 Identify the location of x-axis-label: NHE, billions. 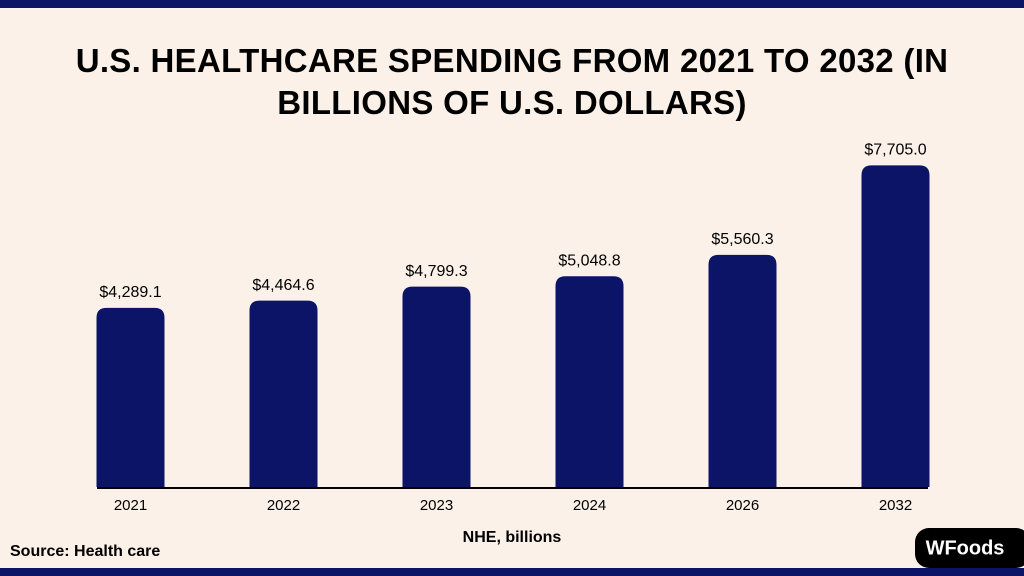
(512, 537).